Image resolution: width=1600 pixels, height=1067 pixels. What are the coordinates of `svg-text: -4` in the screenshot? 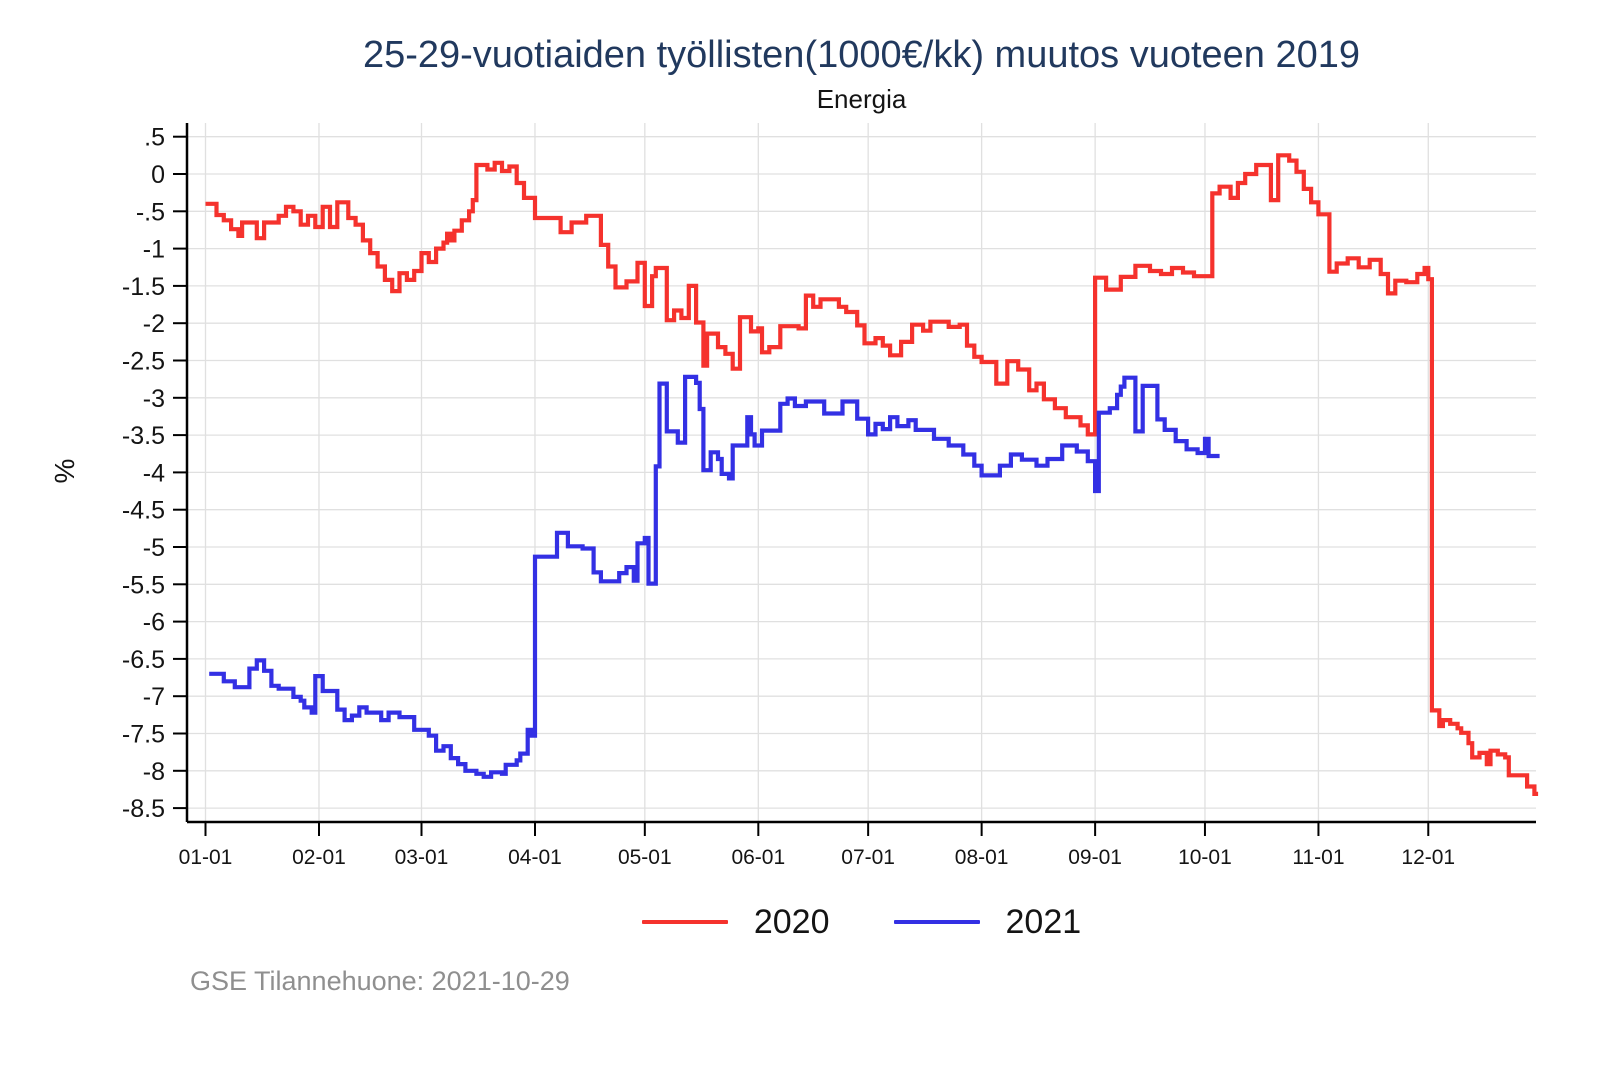 It's located at (154, 473).